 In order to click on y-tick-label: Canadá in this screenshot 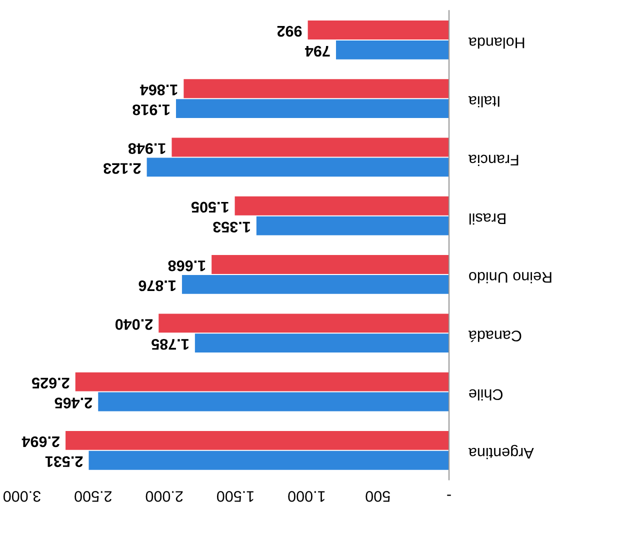, I will do `click(495, 336)`.